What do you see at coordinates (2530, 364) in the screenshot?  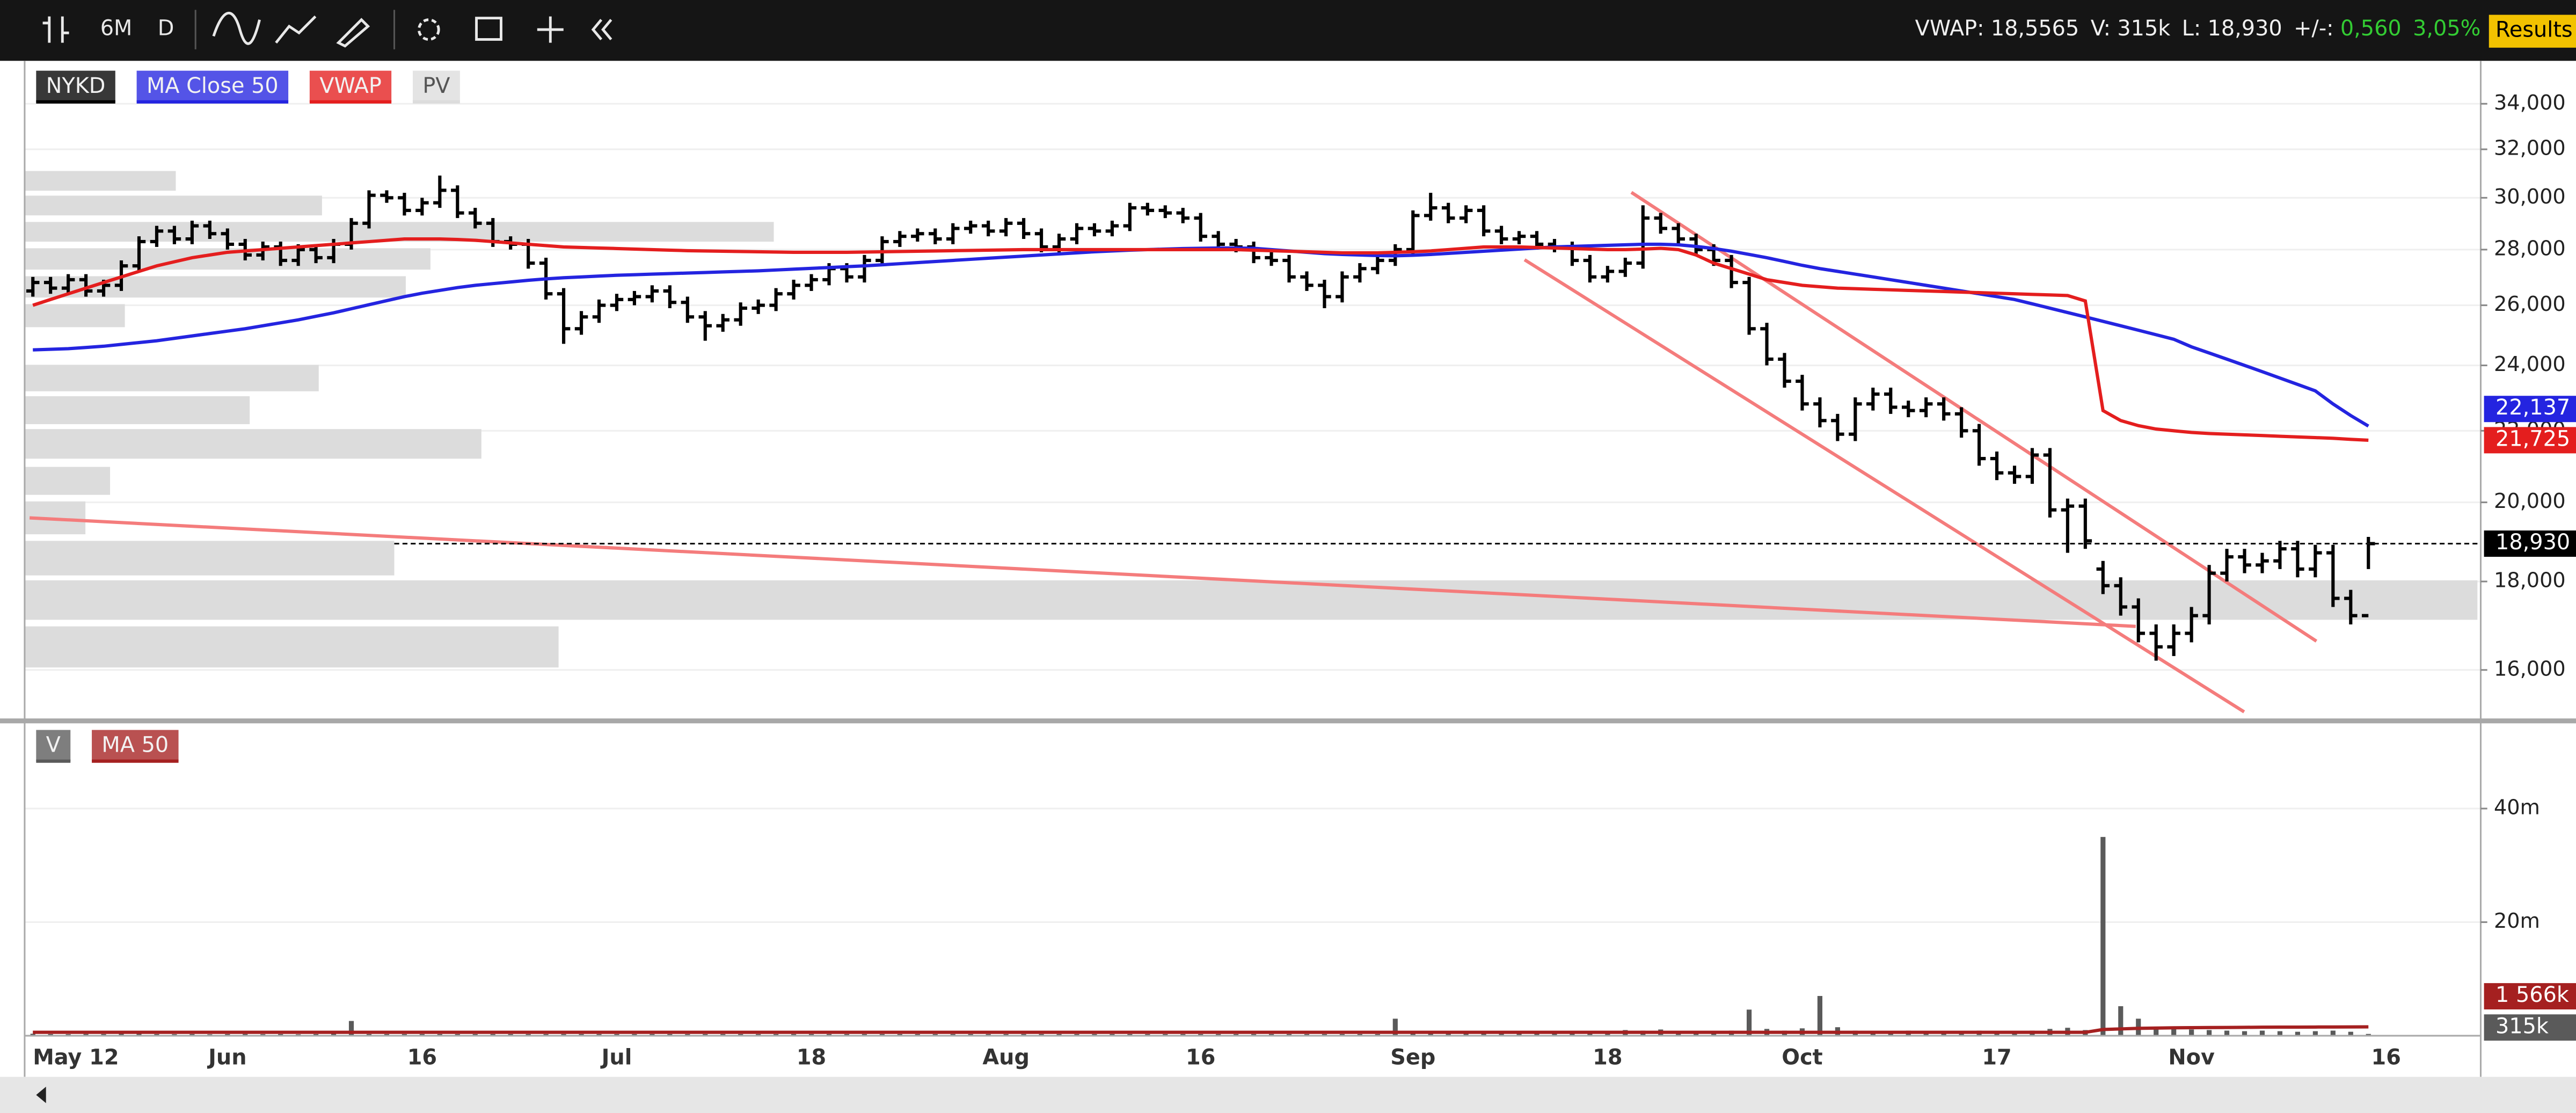 I see `y-tick-label: 24,000` at bounding box center [2530, 364].